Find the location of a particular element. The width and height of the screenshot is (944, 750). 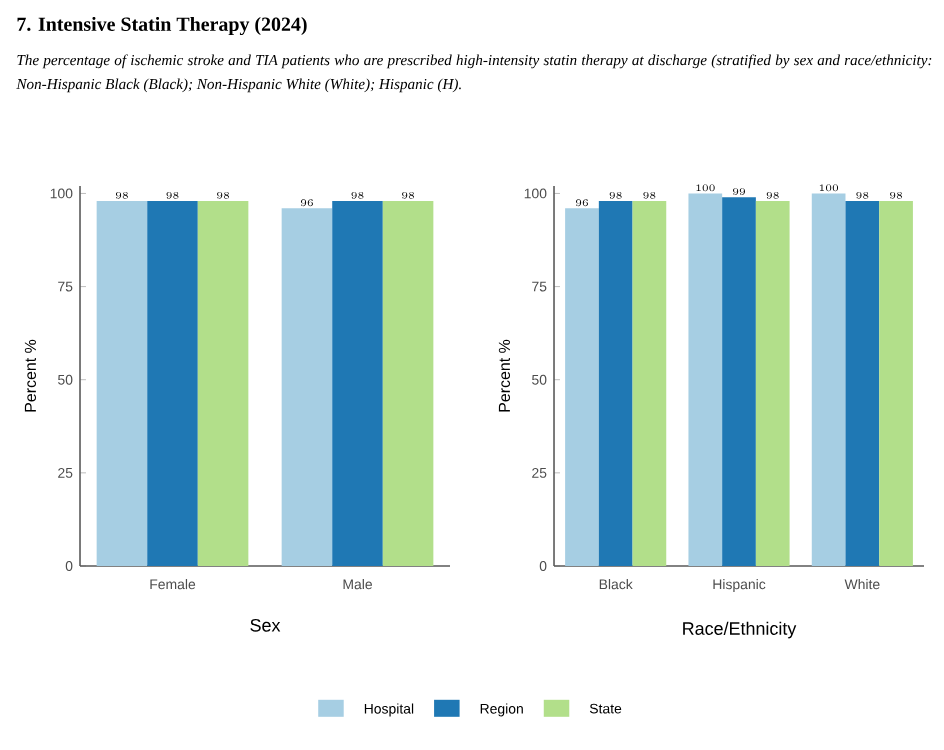

chart-title: 7. Intensive Statin Therapy (2024) is located at coordinates (162, 26).